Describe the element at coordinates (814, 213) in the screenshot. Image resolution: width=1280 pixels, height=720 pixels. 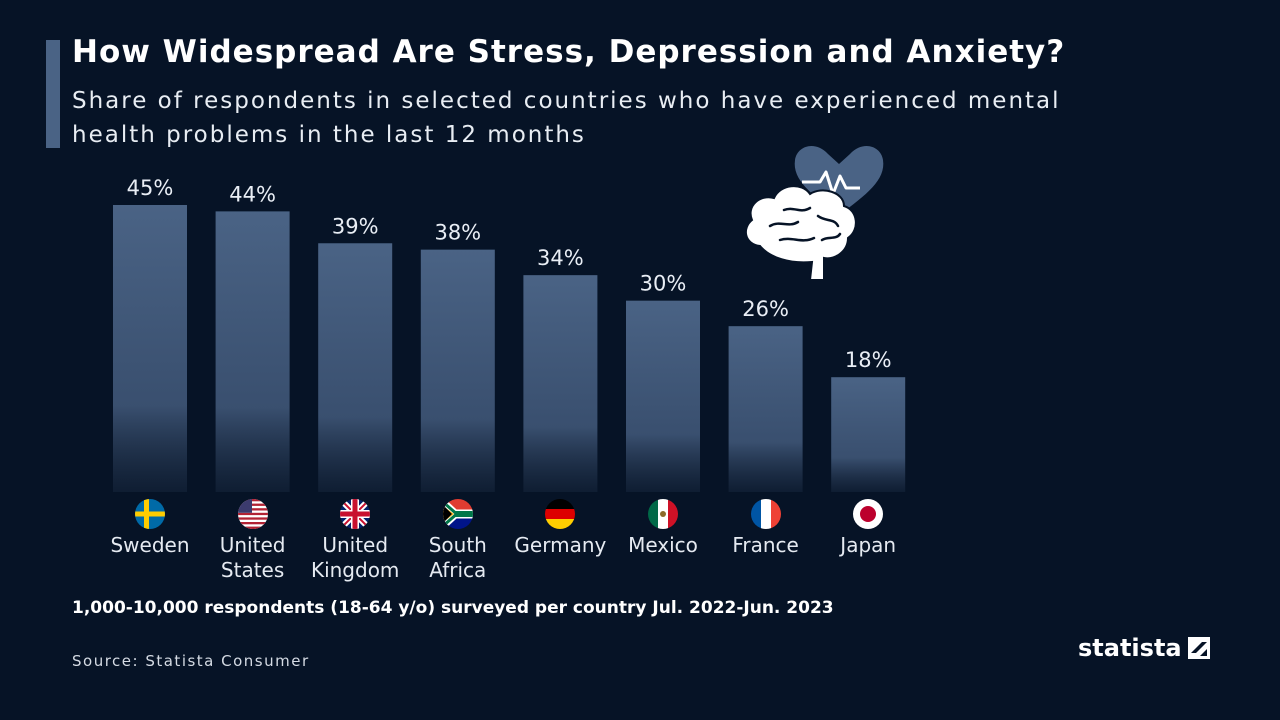
I see `brain-heart-icon` at that location.